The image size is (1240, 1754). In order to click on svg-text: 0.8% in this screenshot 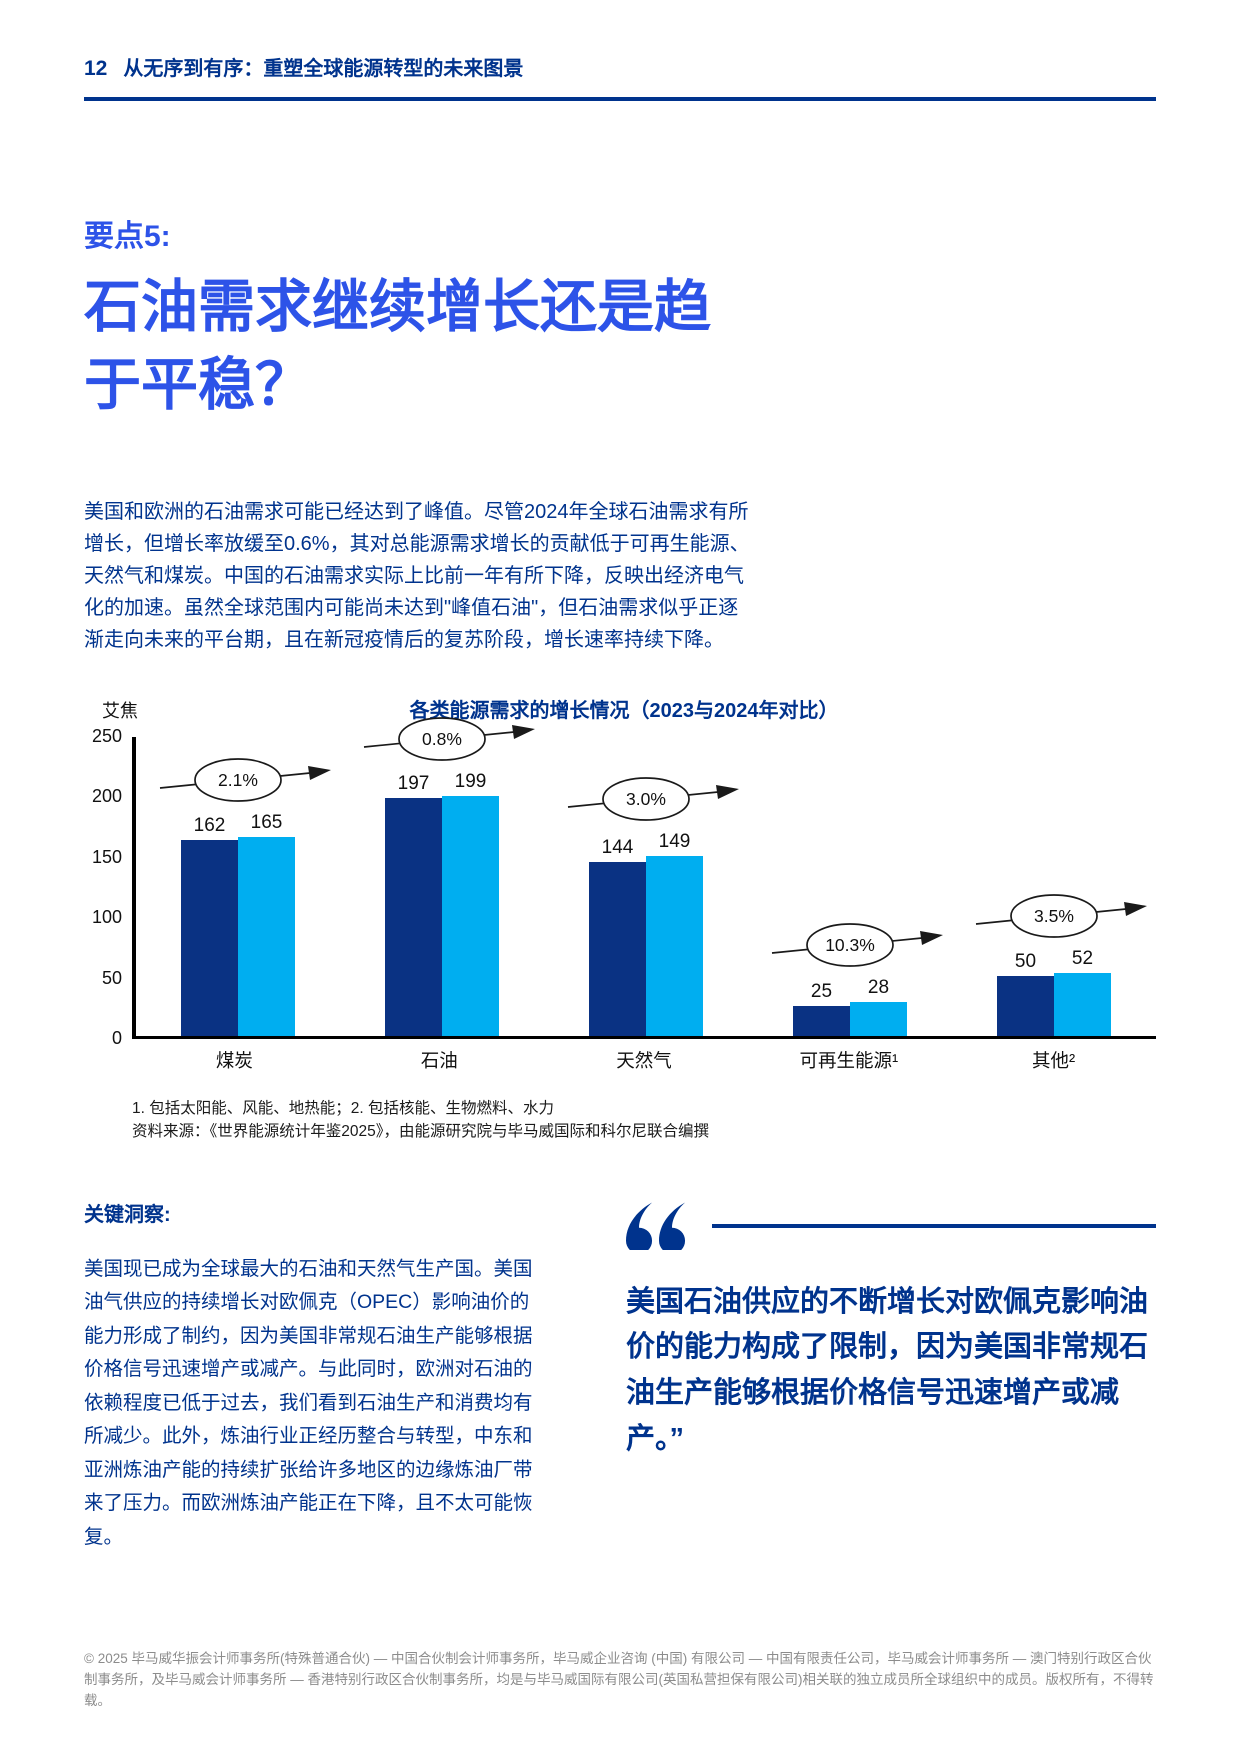, I will do `click(442, 739)`.